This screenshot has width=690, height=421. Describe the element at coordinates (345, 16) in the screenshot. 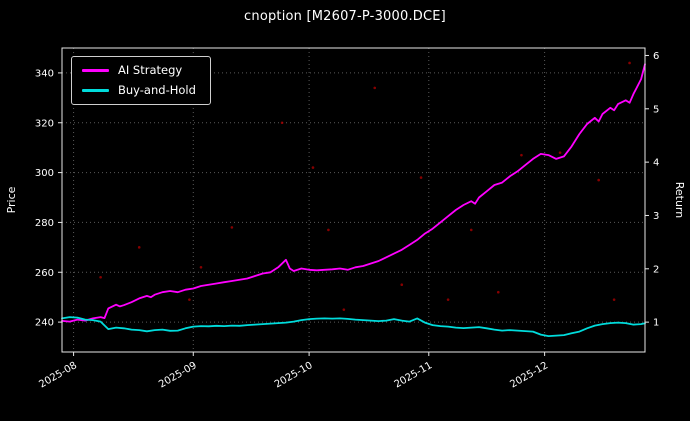

I see `chart-title: cnoption [M2607-P-3000.DCE]` at that location.